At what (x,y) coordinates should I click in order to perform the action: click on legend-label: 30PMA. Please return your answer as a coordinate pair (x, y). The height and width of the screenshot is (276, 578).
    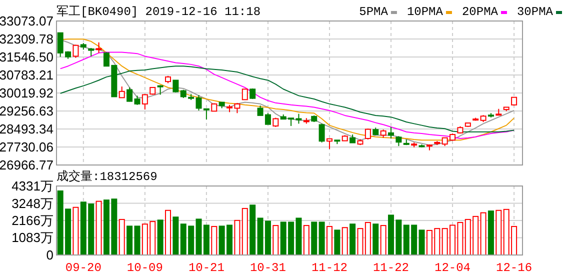
    Looking at the image, I should click on (535, 12).